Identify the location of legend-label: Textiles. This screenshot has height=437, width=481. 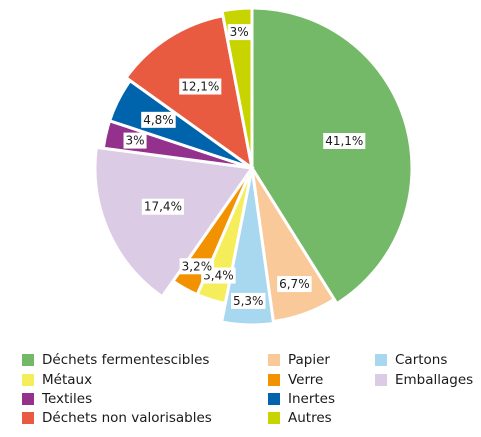
(66, 399).